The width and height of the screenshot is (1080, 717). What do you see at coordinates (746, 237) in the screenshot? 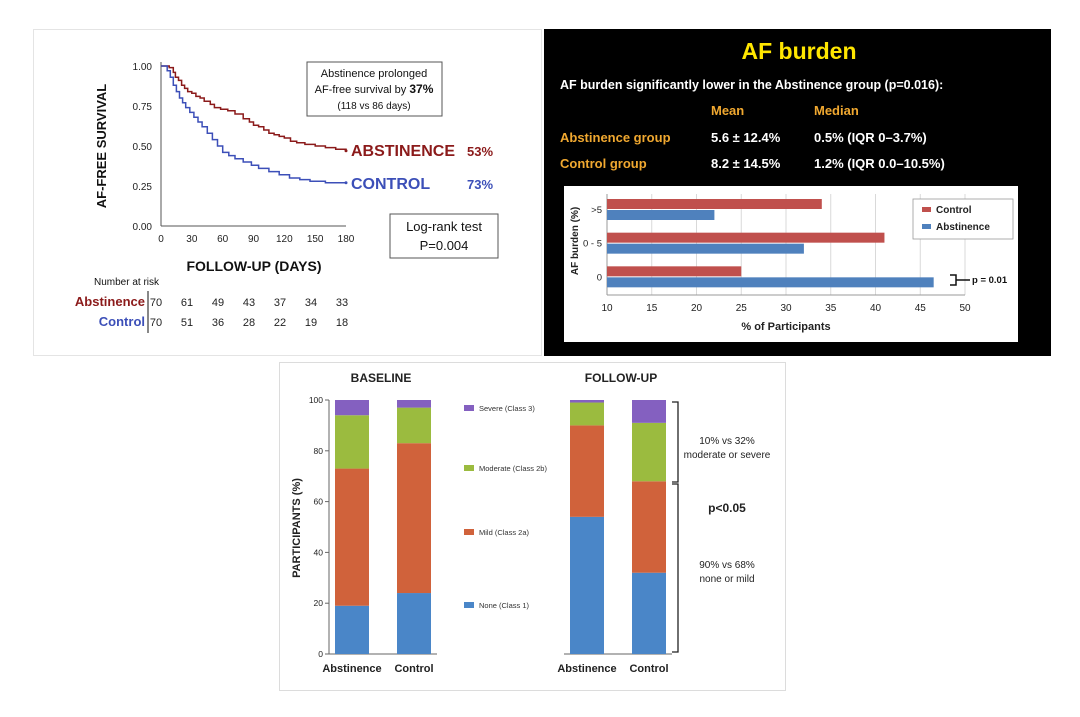
I see `af-burden-bar-control` at bounding box center [746, 237].